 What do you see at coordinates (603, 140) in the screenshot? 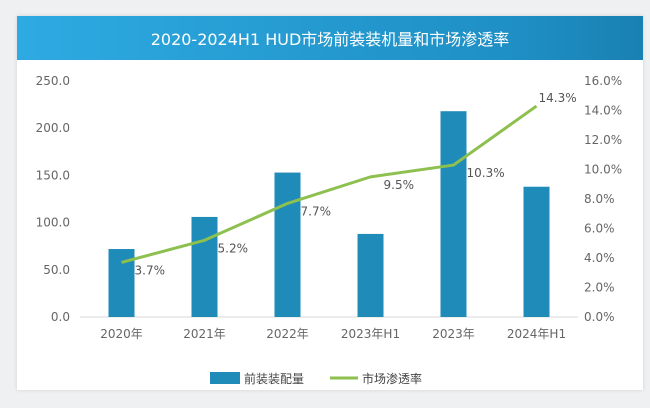
I see `right-axis-tick: 12.0%` at bounding box center [603, 140].